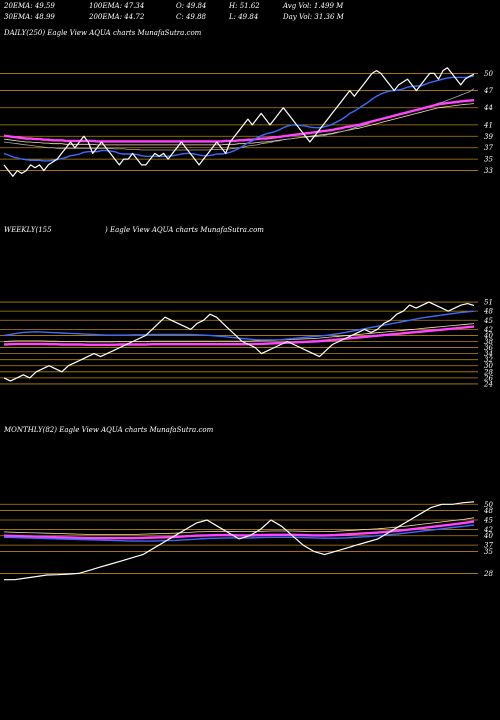 This screenshot has height=720, width=500. What do you see at coordinates (488, 505) in the screenshot?
I see `monthly-level-label: 50` at bounding box center [488, 505].